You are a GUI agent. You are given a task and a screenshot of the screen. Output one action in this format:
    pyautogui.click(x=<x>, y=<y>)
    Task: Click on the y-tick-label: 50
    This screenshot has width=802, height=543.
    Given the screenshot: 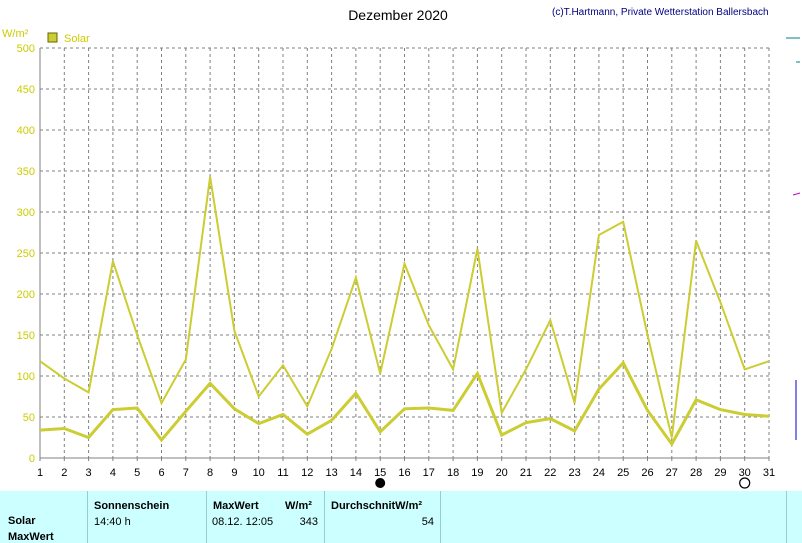 What is the action you would take?
    pyautogui.click(x=29, y=418)
    